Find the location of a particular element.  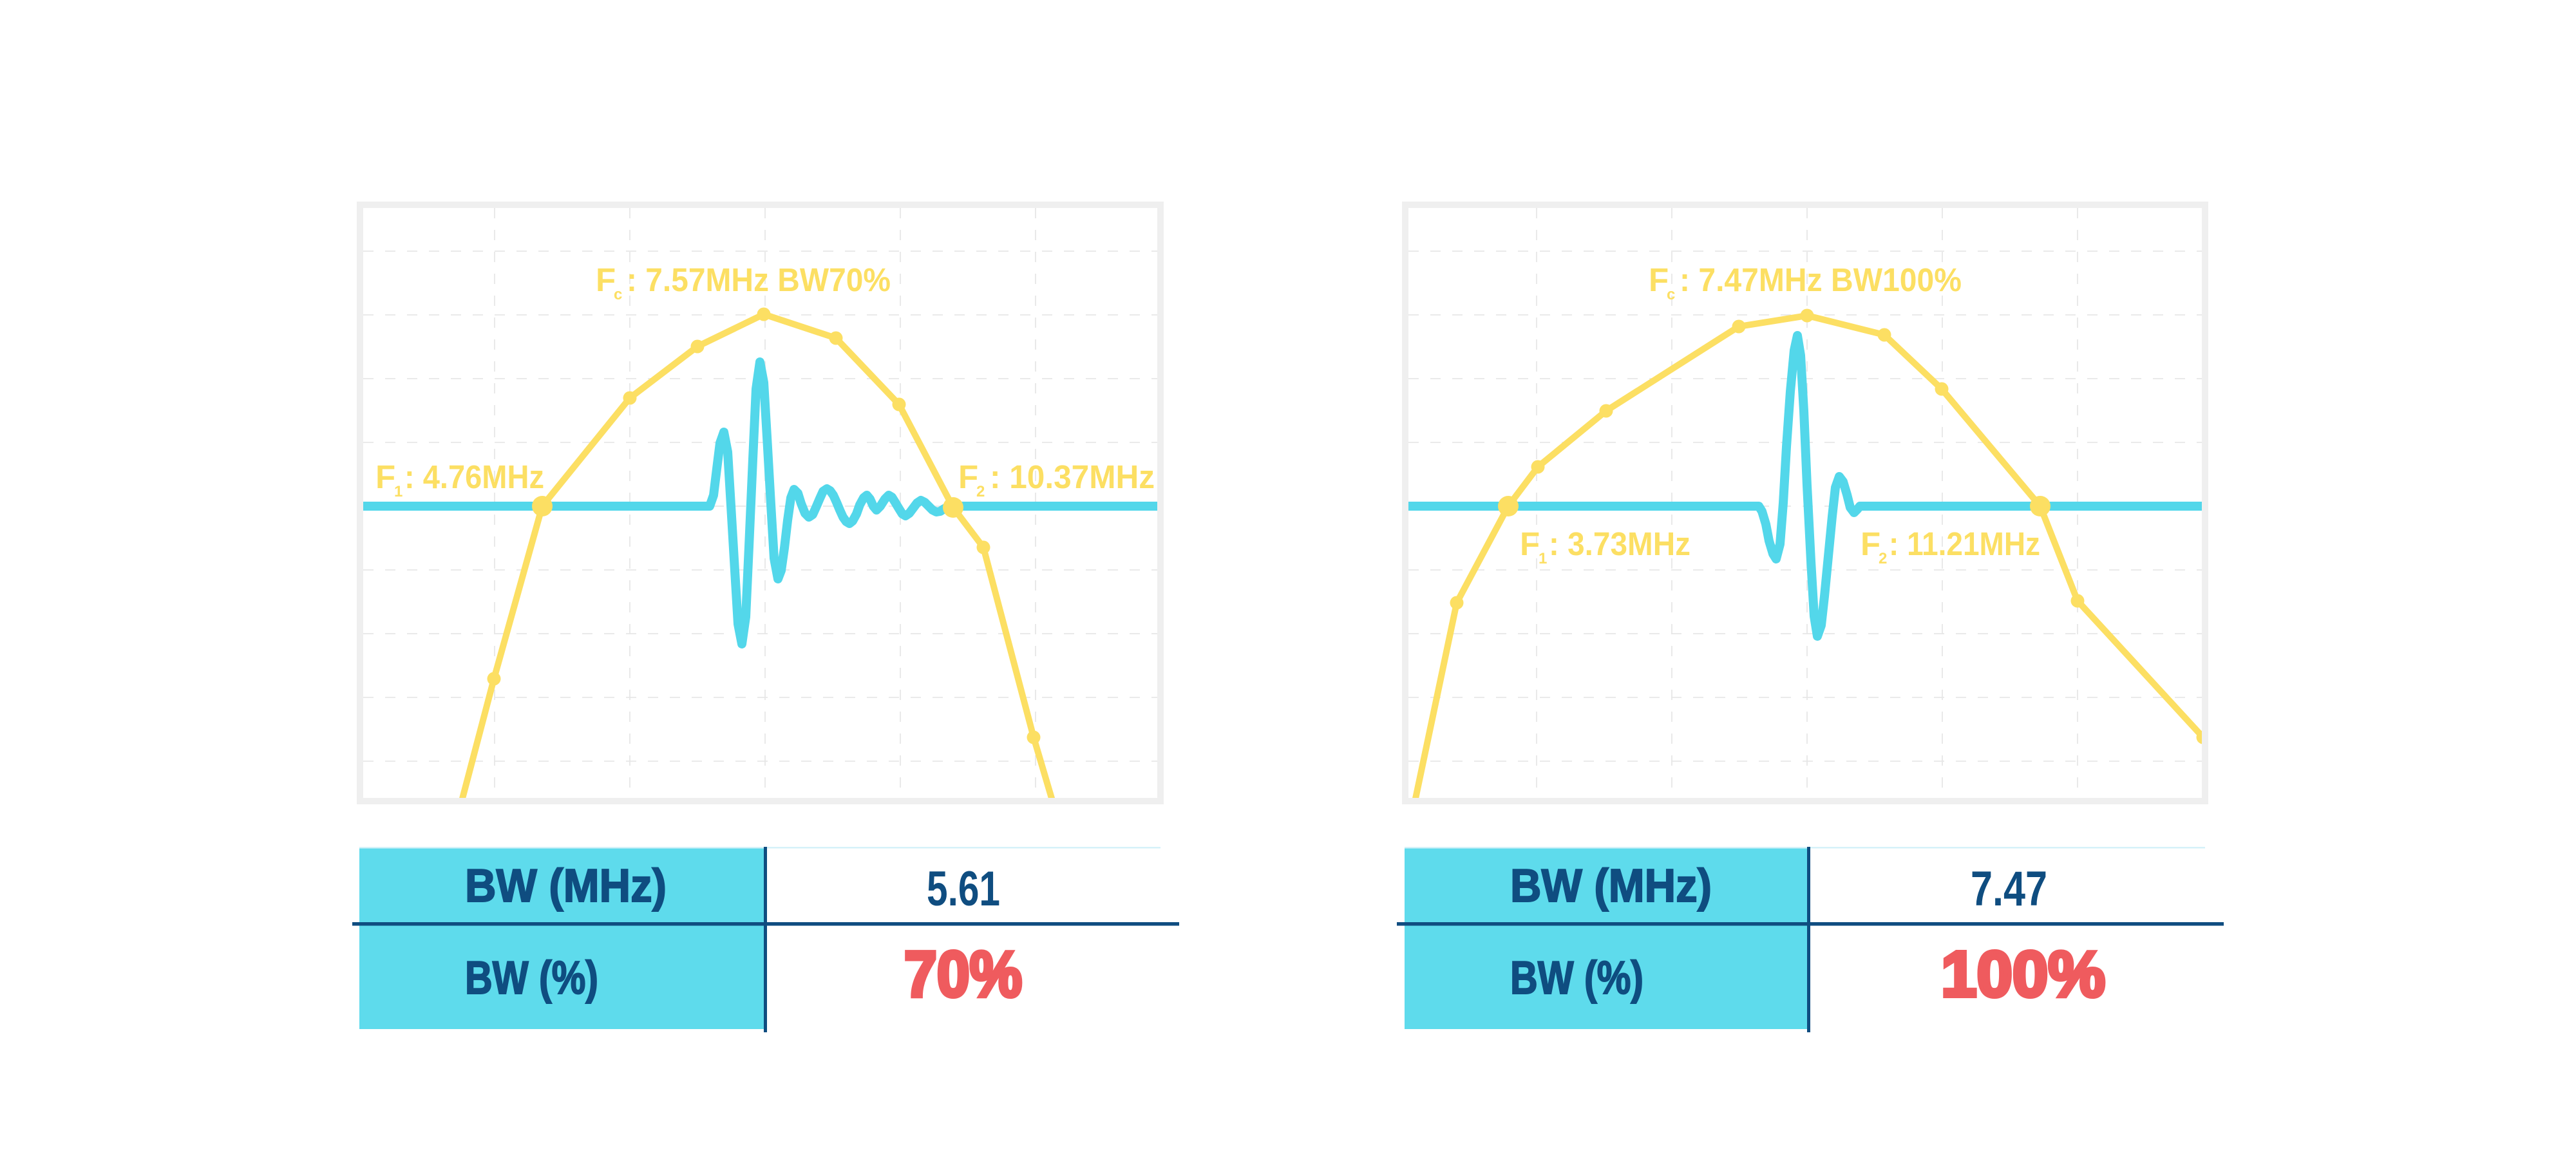

svg-text:: 11.21MHz: : 11.21MHz is located at coordinates (1964, 543).